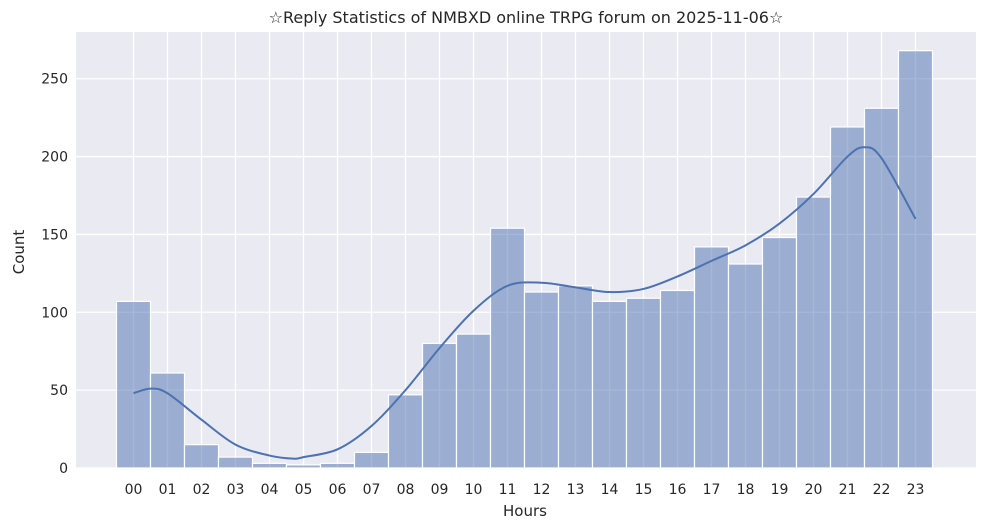 The height and width of the screenshot is (529, 984). I want to click on x-tick-label: 20, so click(814, 490).